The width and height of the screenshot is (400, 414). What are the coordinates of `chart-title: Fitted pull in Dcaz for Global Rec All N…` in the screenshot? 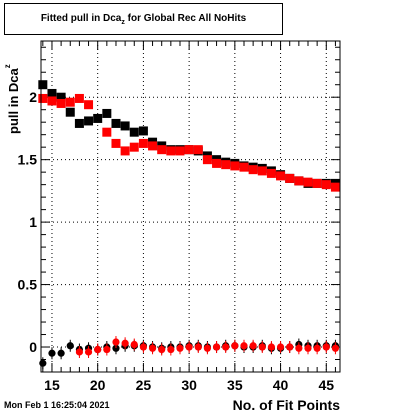 It's located at (143, 19).